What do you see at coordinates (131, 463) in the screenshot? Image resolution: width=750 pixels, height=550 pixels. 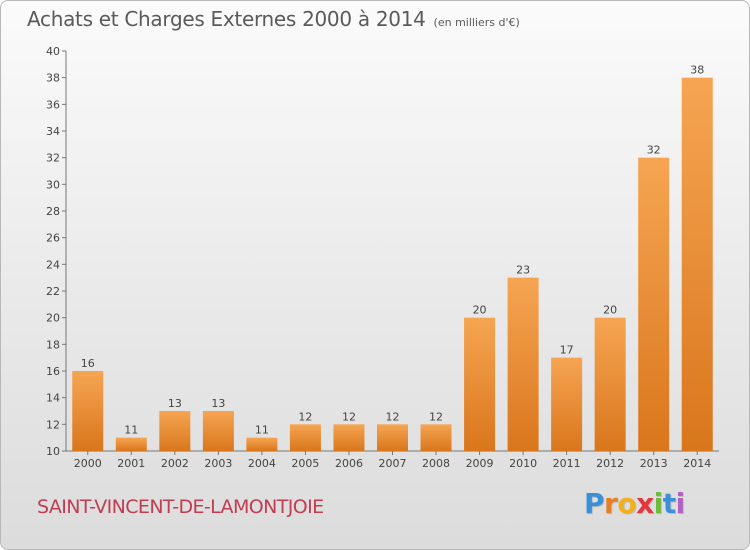 I see `x-tick-label: 2001` at bounding box center [131, 463].